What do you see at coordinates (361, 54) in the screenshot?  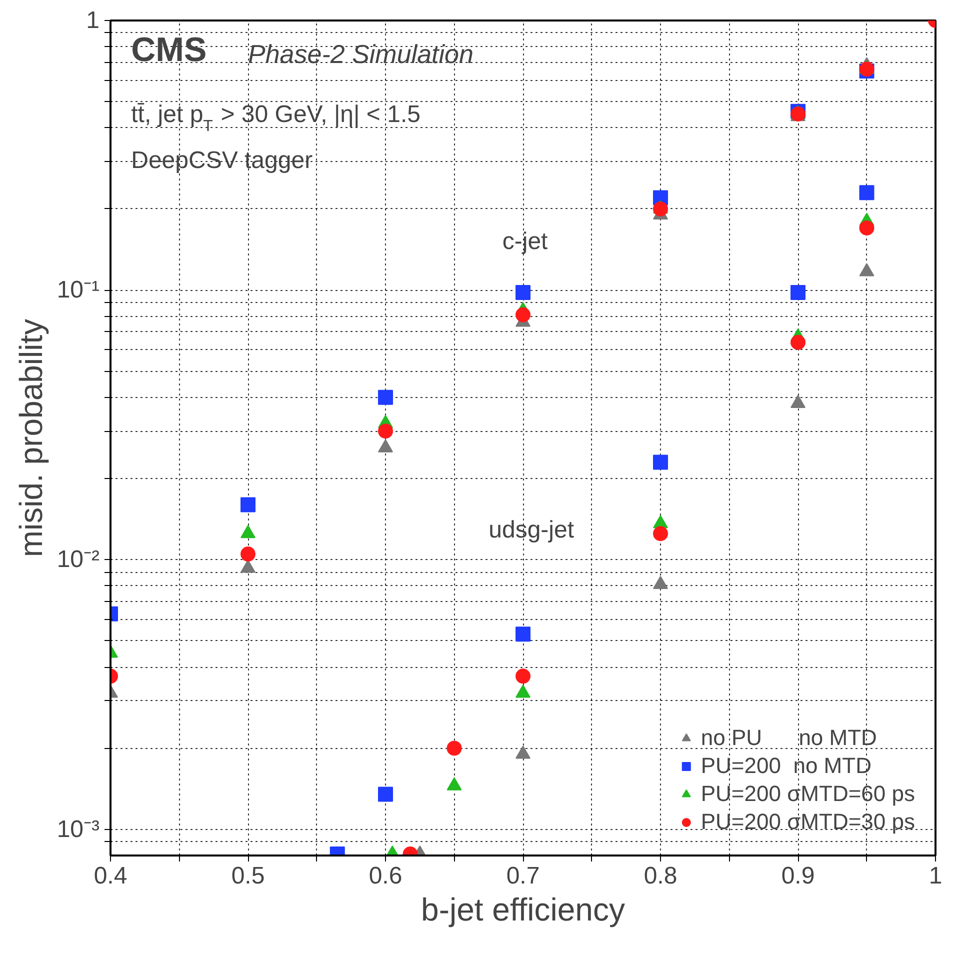 I see `annotation: Phase-2 Simulation` at bounding box center [361, 54].